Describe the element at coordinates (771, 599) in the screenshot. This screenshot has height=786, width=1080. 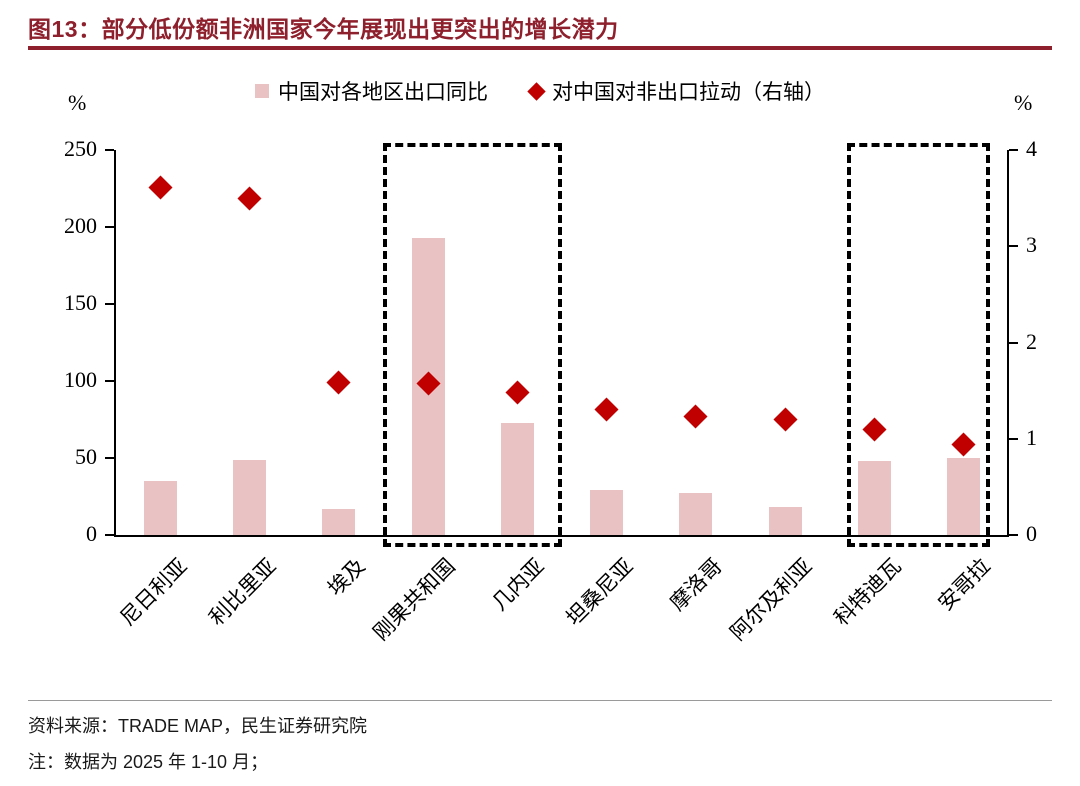
I see `x-axis-label: 阿尔及利亚` at that location.